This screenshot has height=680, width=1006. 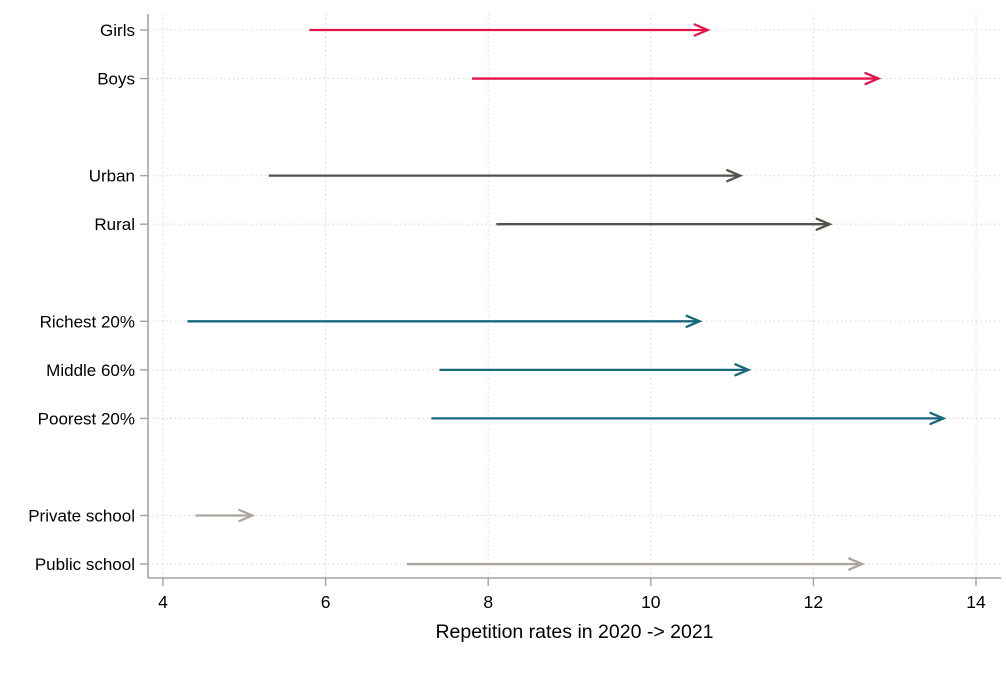 I want to click on arrow-head-boys, so click(x=873, y=78).